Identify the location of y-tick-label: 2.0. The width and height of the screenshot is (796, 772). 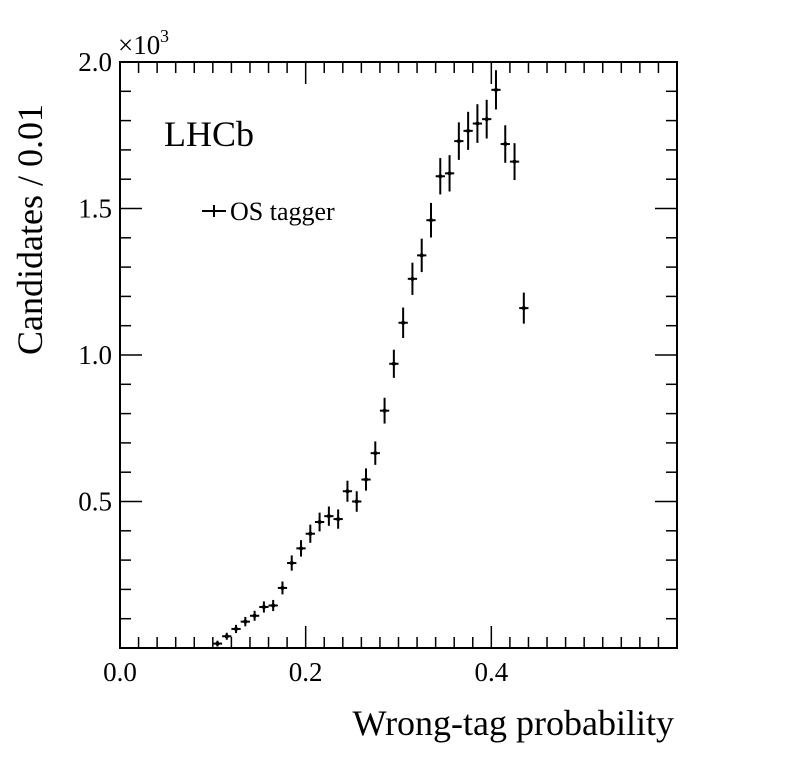
(95, 62).